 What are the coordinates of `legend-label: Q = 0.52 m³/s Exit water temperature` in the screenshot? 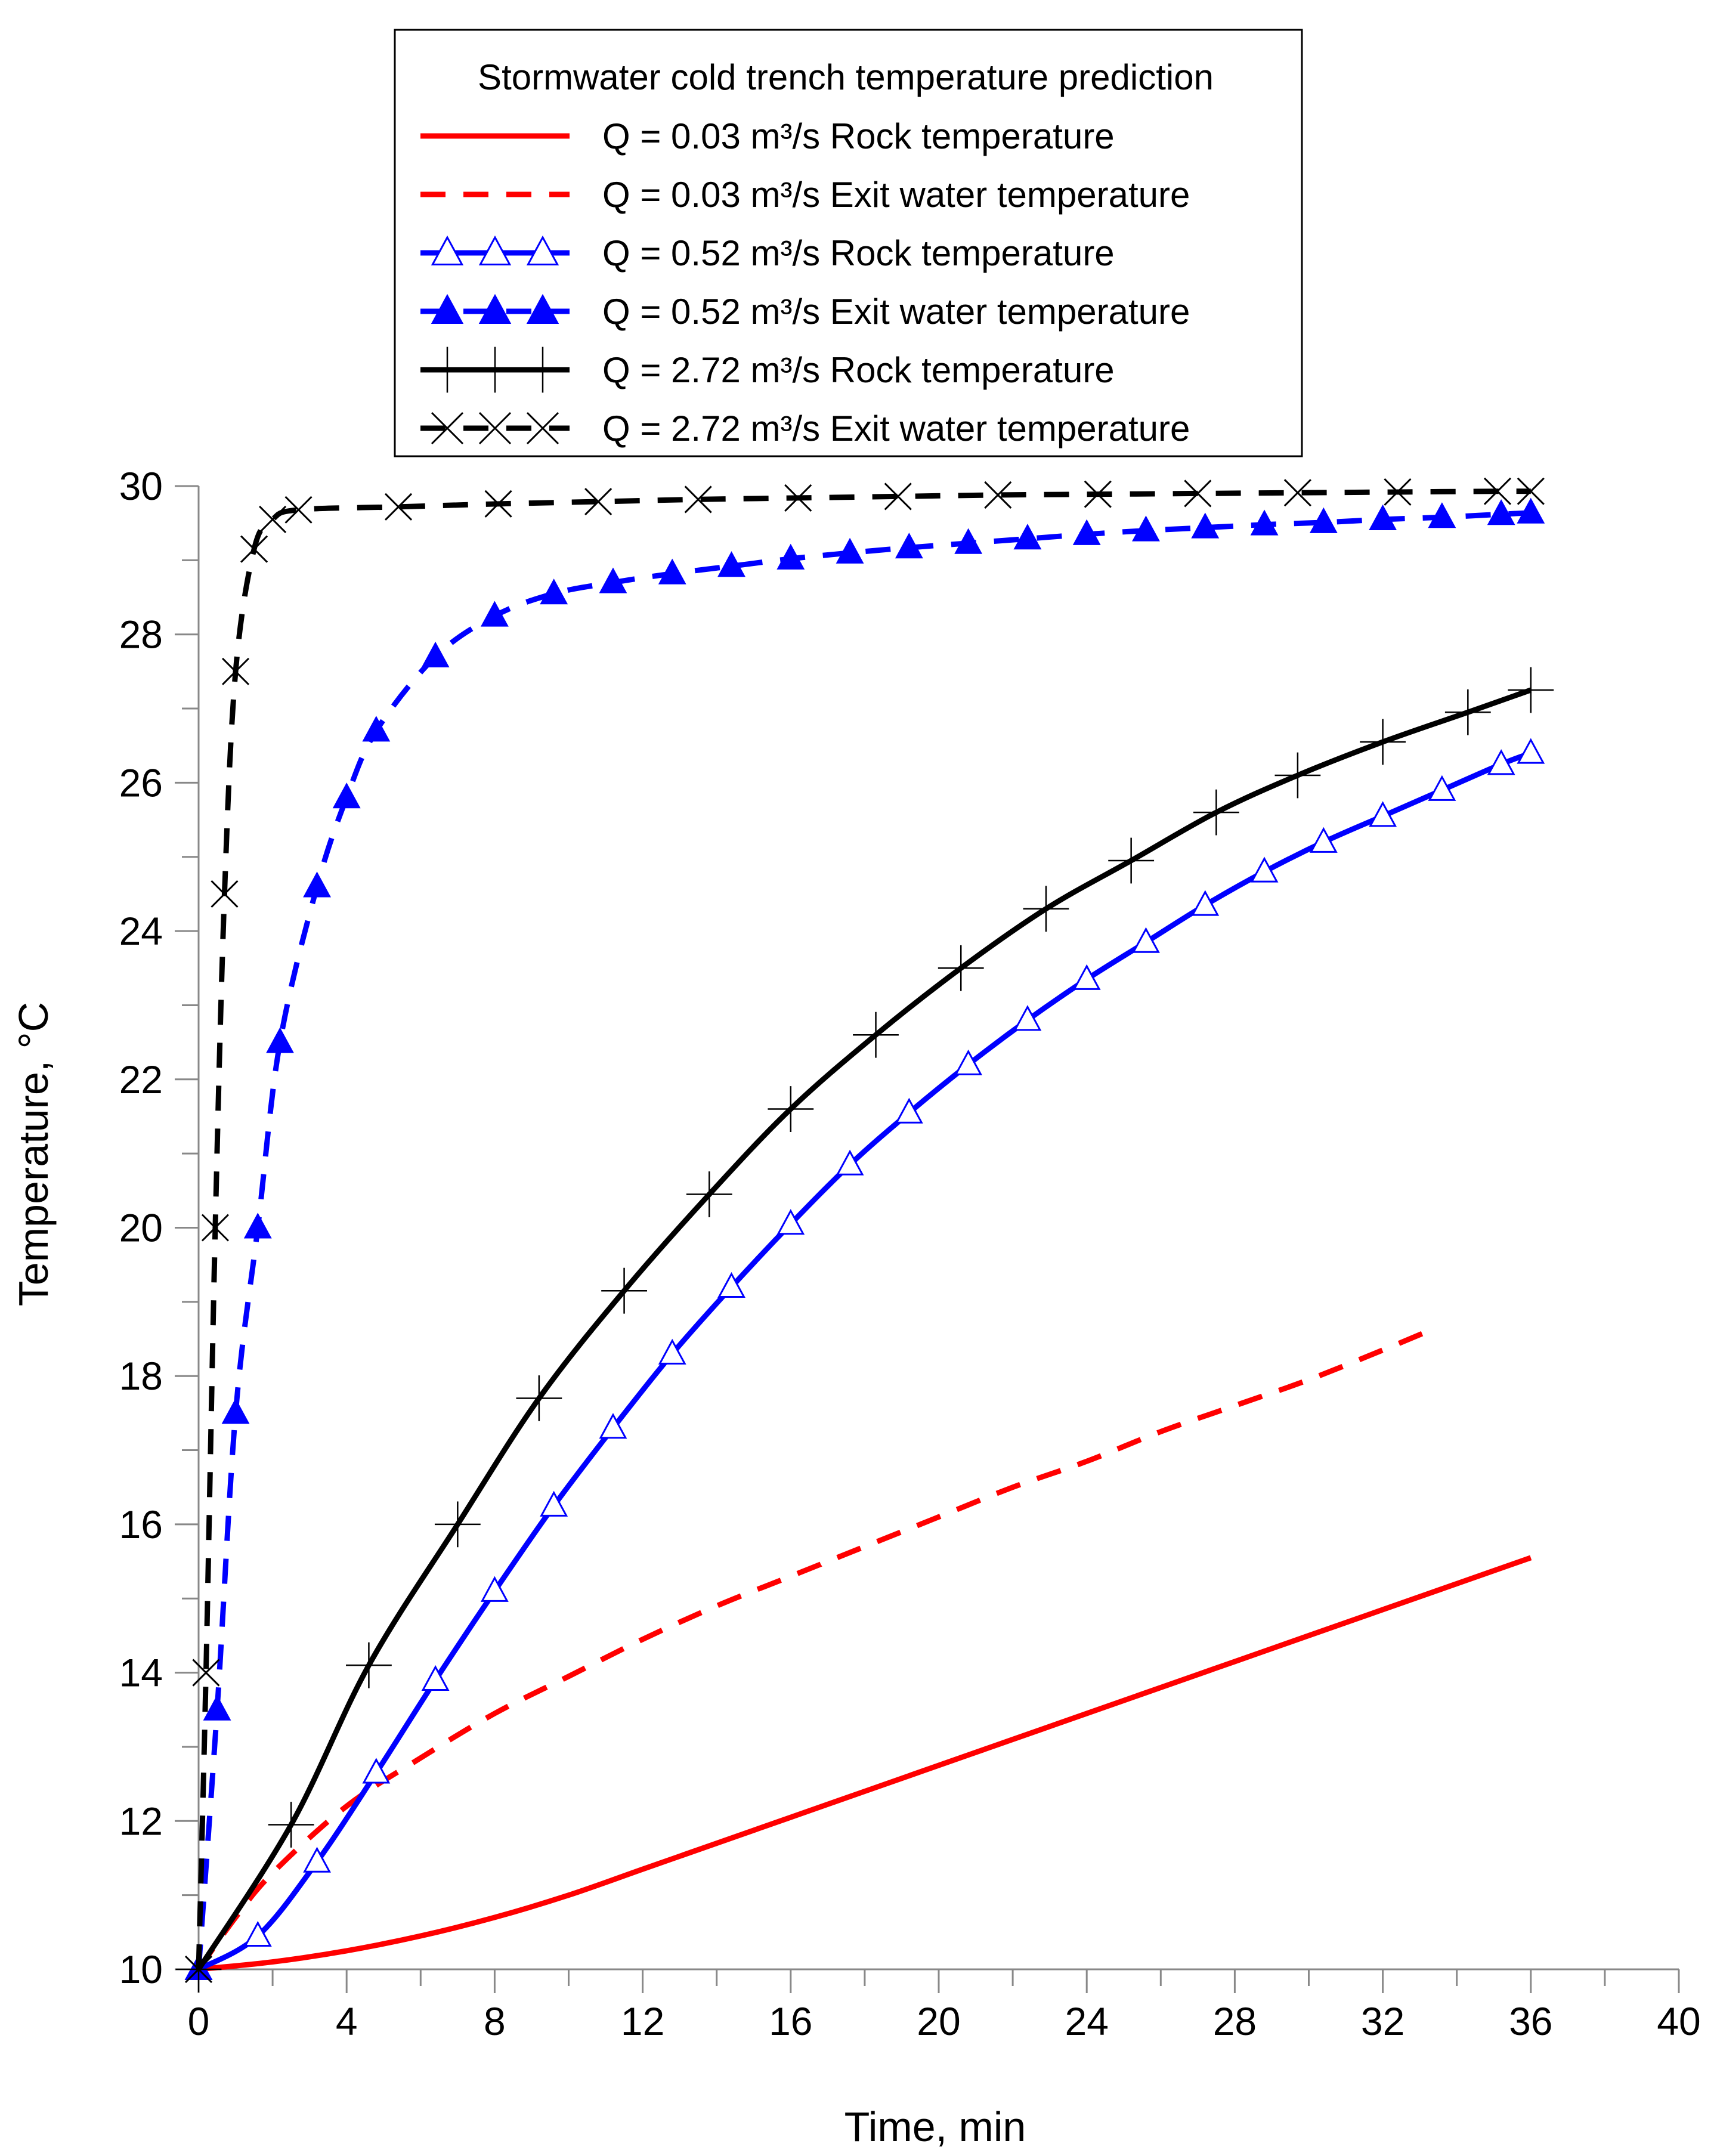 It's located at (896, 312).